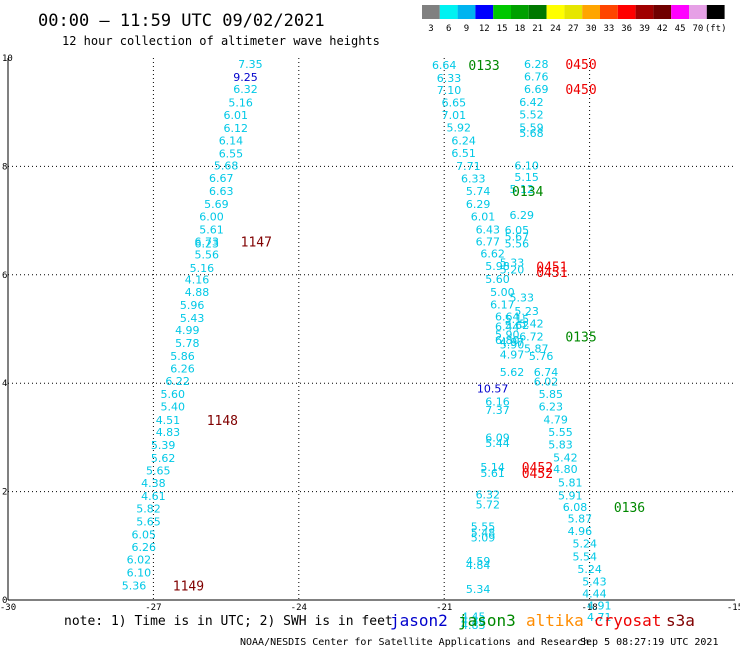 The width and height of the screenshot is (740, 650). What do you see at coordinates (449, 90) in the screenshot?
I see `wave-height-value: 7.10` at bounding box center [449, 90].